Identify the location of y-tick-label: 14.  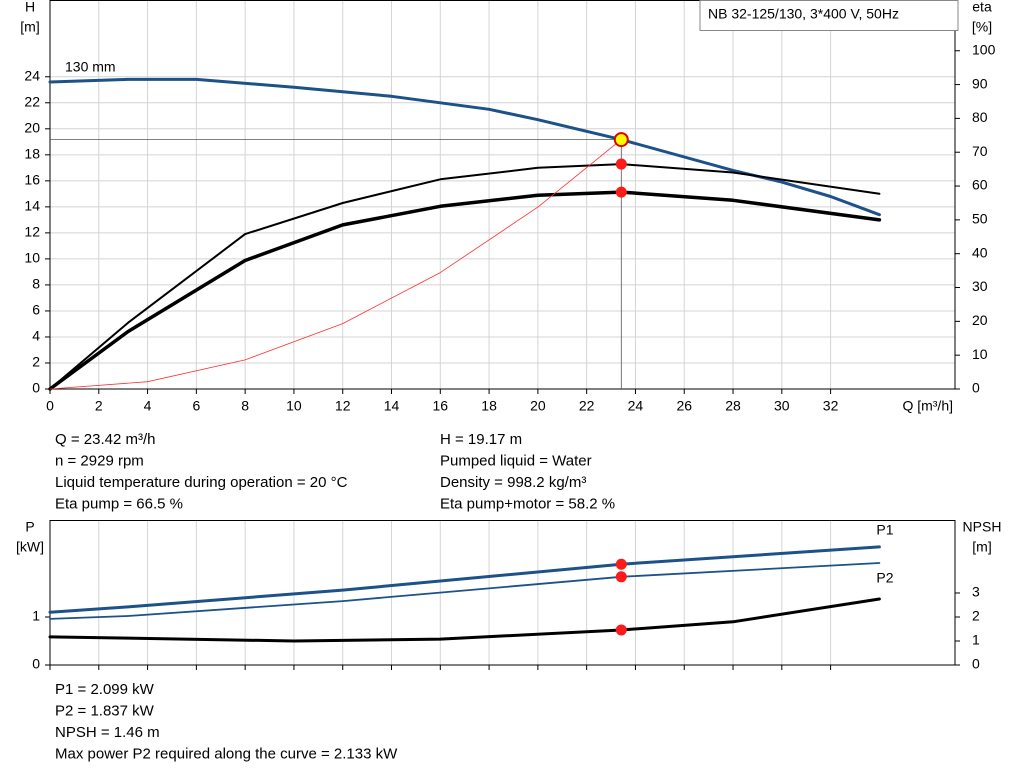
(32, 206).